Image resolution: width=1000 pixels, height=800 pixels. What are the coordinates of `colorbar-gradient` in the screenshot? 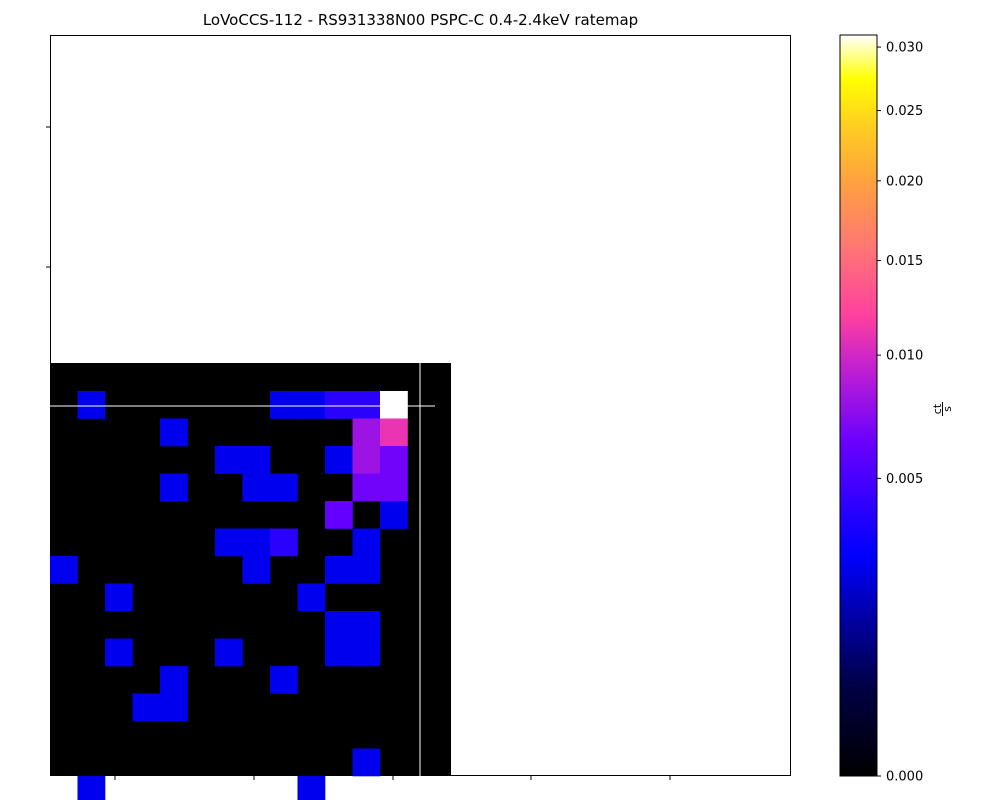 It's located at (858, 405).